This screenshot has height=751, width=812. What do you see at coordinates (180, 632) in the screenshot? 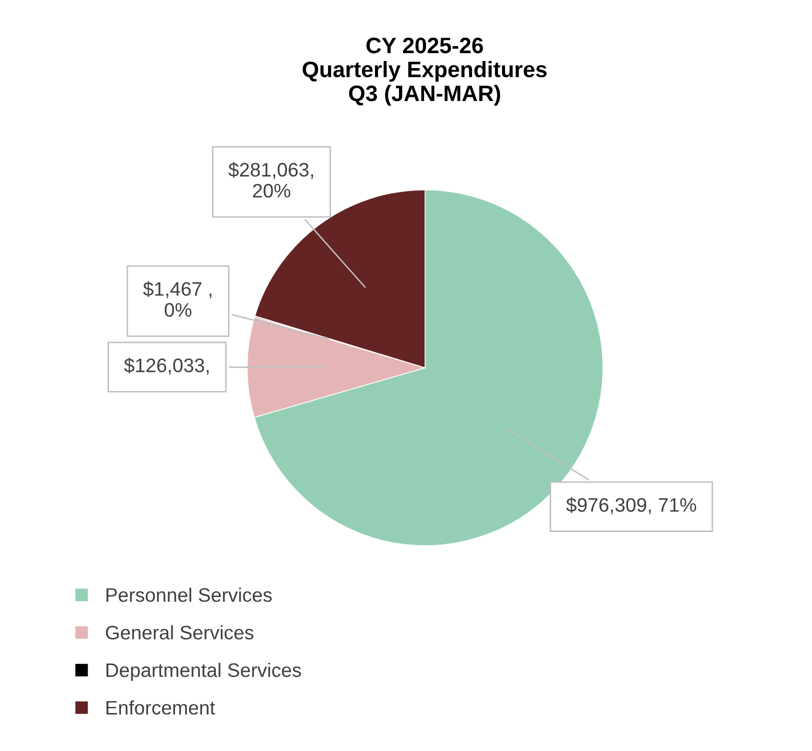
I see `legend-label: General Services` at bounding box center [180, 632].